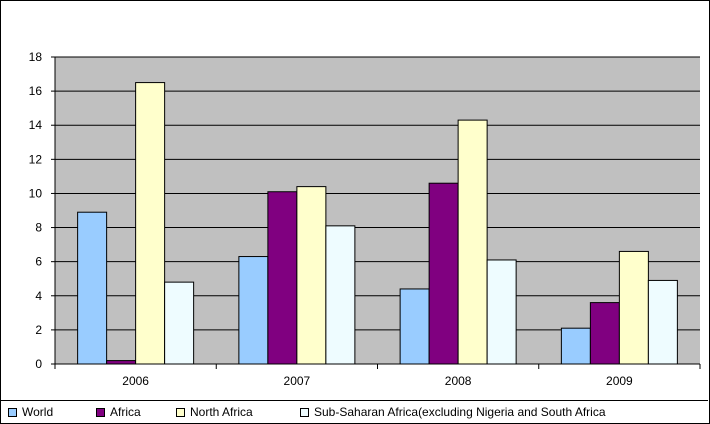 The width and height of the screenshot is (710, 424). I want to click on legend-item-world: World, so click(30, 412).